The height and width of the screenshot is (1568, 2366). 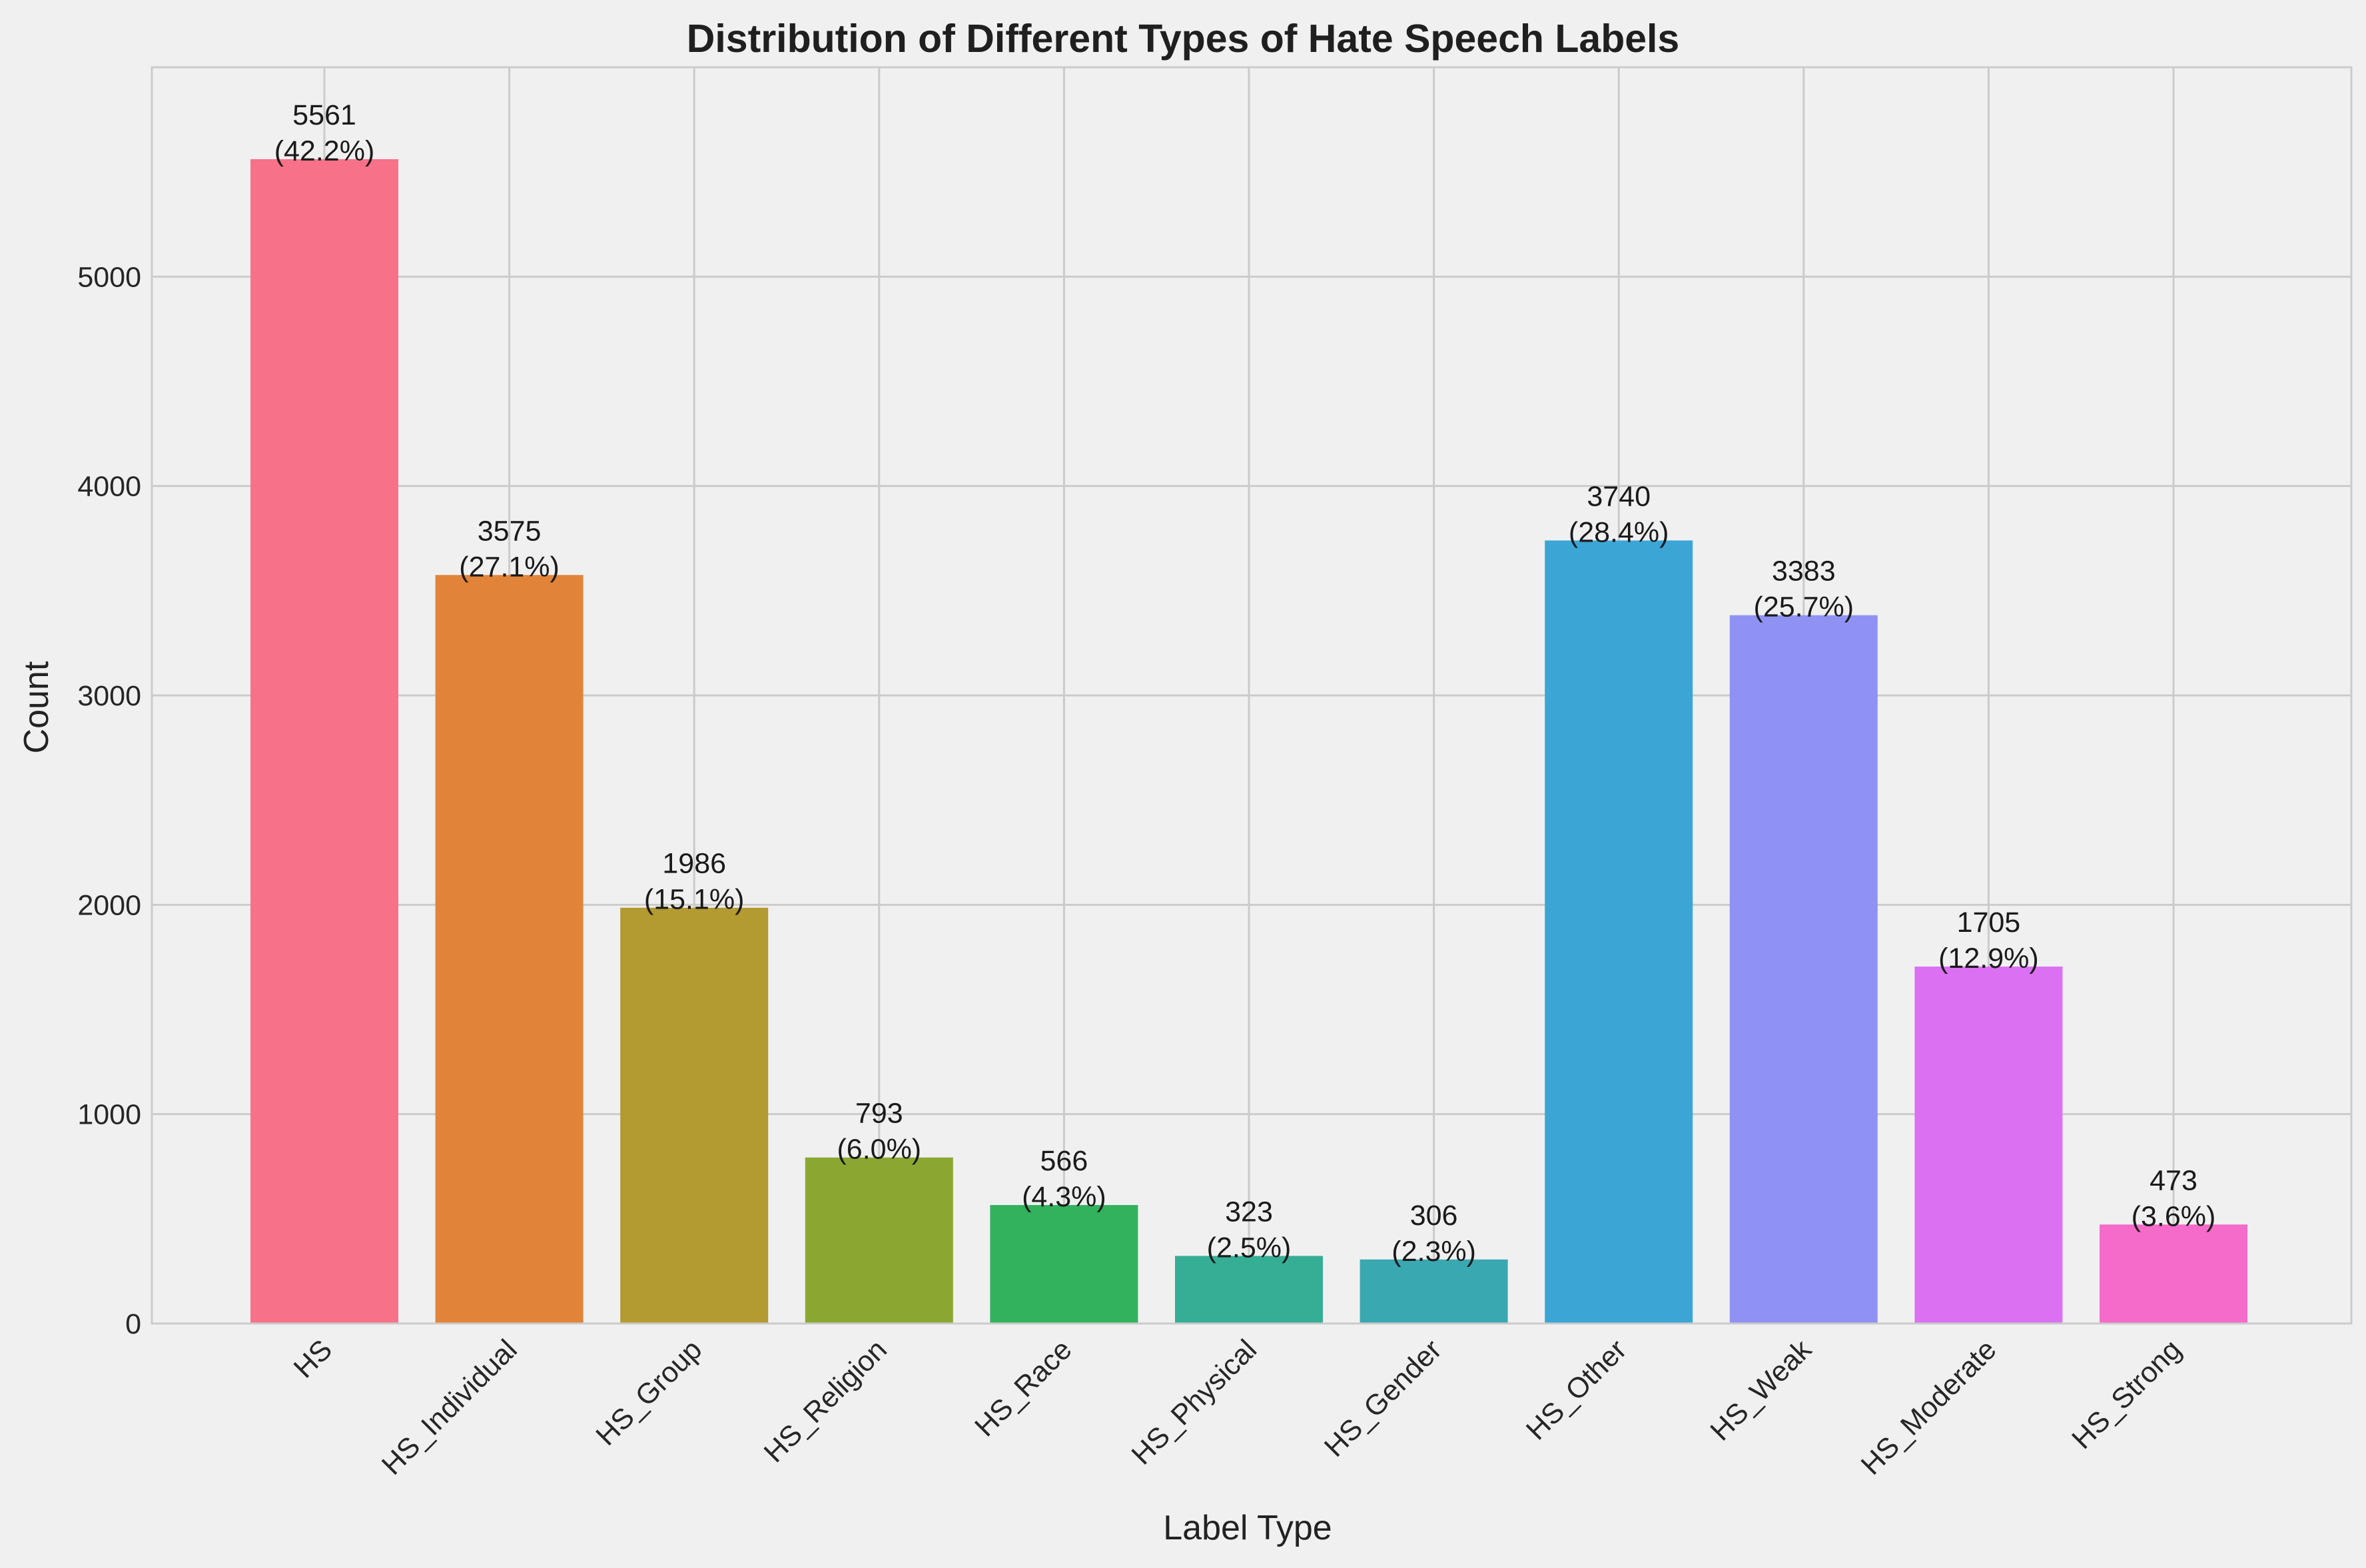 What do you see at coordinates (694, 1115) in the screenshot?
I see `bar-hs-group` at bounding box center [694, 1115].